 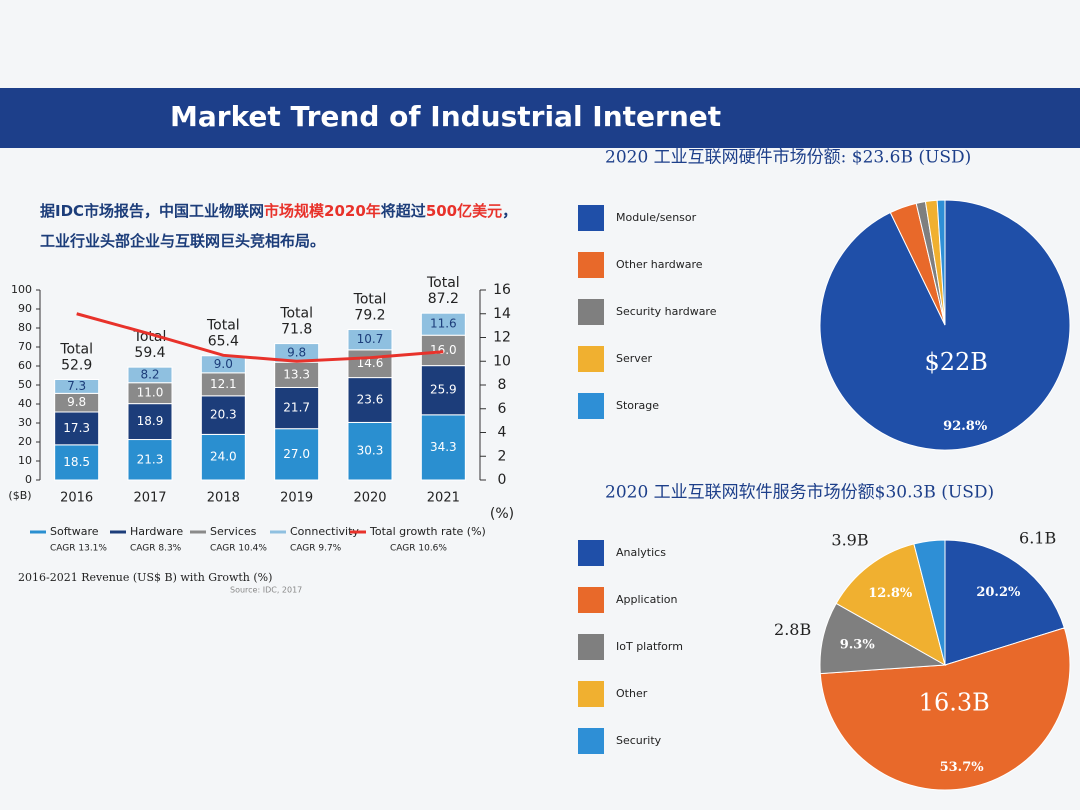 I want to click on y2-tick-label: 8, so click(x=502, y=385).